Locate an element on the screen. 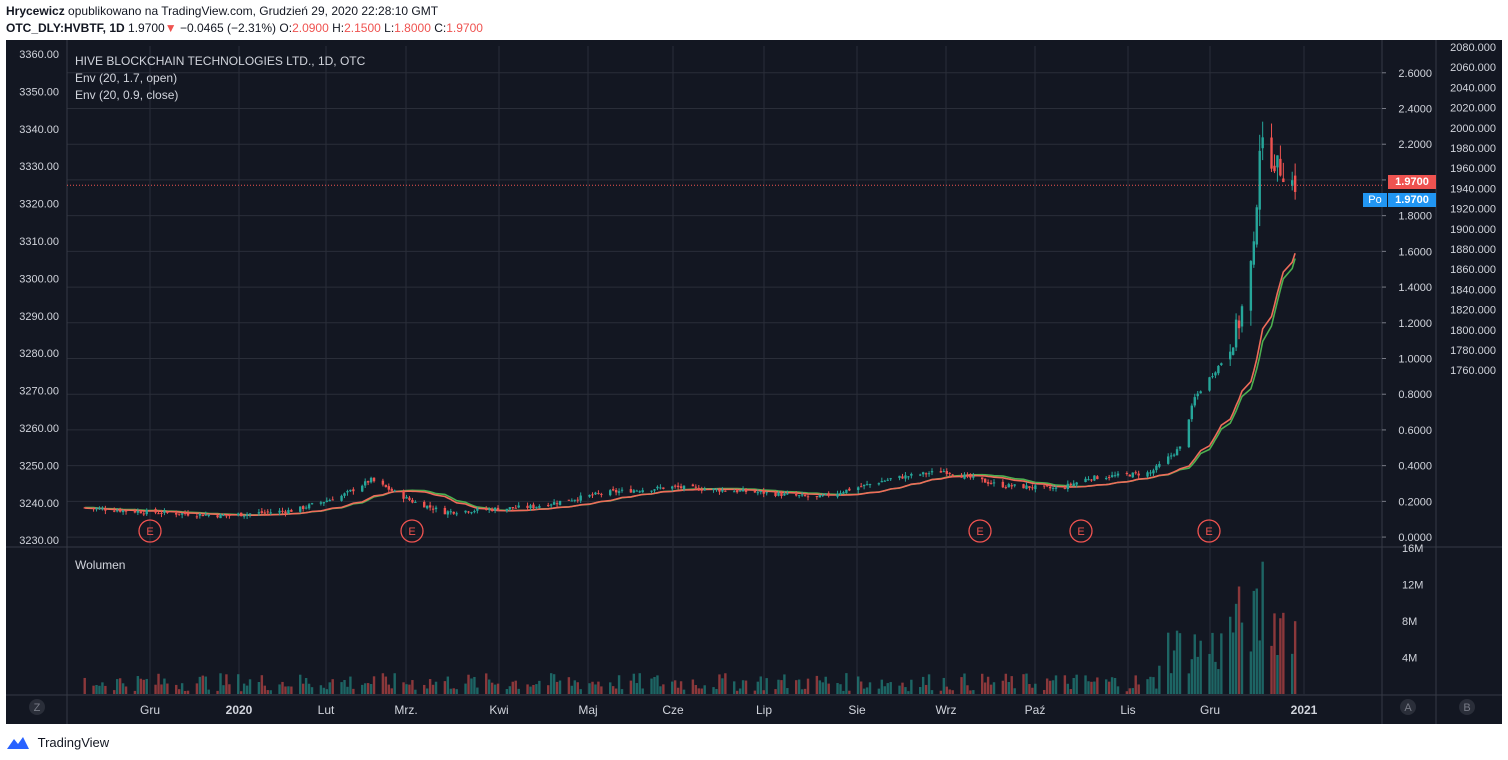  price-axis-tick: 1.6000 is located at coordinates (1415, 252).